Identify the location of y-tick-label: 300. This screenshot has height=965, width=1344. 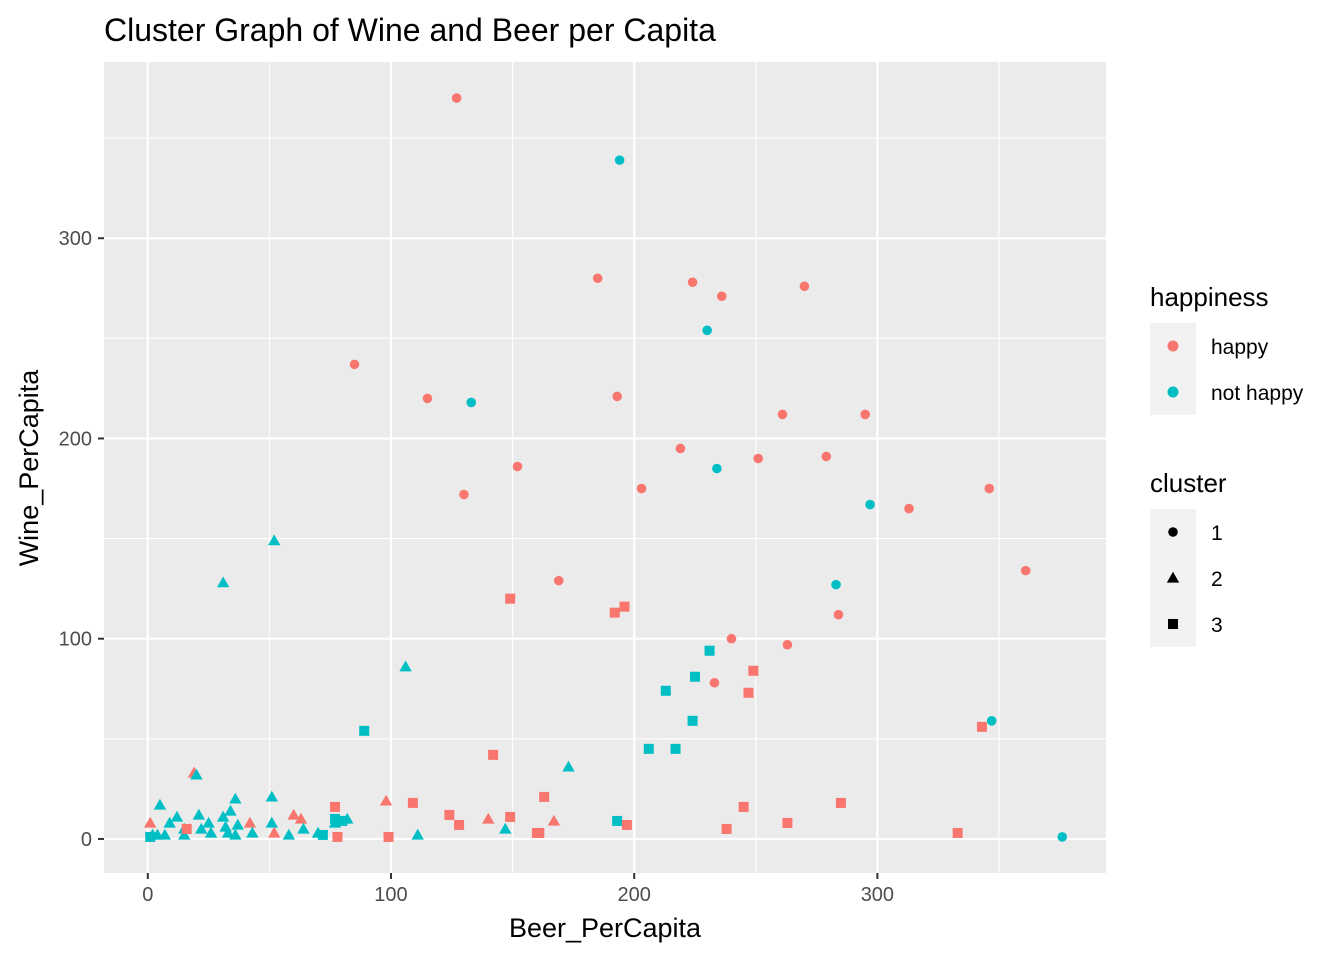
(75, 239).